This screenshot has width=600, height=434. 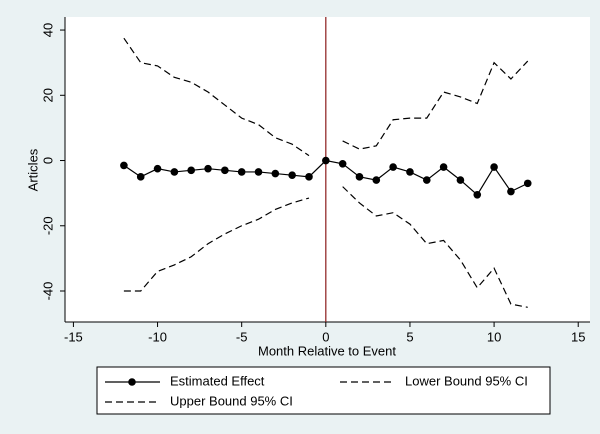 What do you see at coordinates (231, 400) in the screenshot?
I see `legend-label: Upper Bound 95% CI` at bounding box center [231, 400].